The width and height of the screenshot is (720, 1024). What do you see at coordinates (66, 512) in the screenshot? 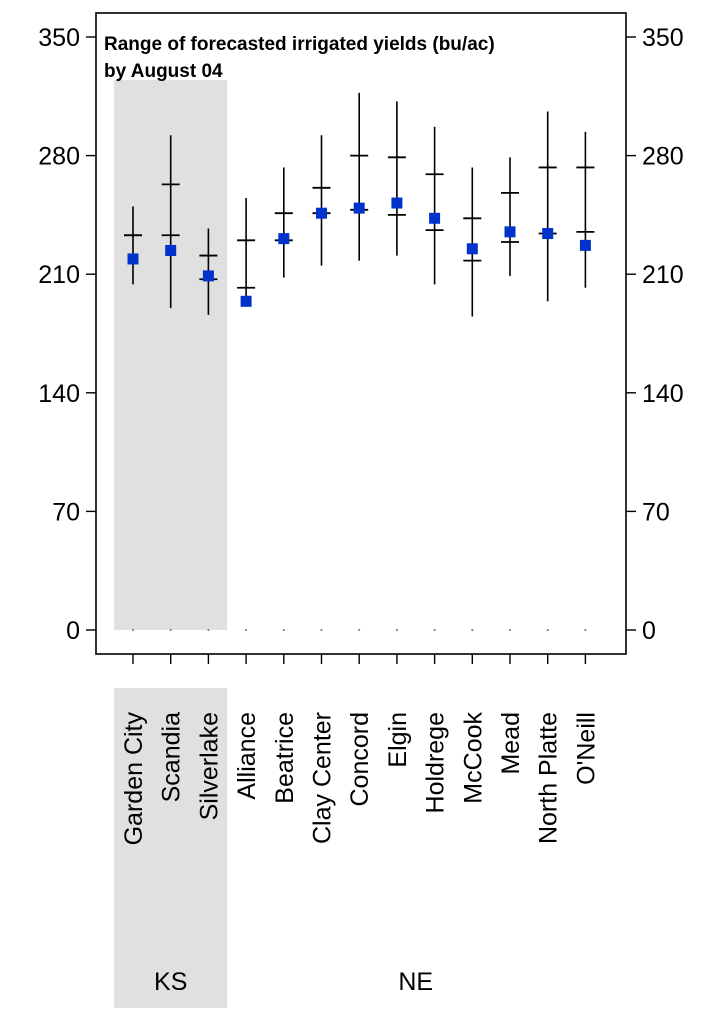
I see `y-tick-label-left: 70` at bounding box center [66, 512].